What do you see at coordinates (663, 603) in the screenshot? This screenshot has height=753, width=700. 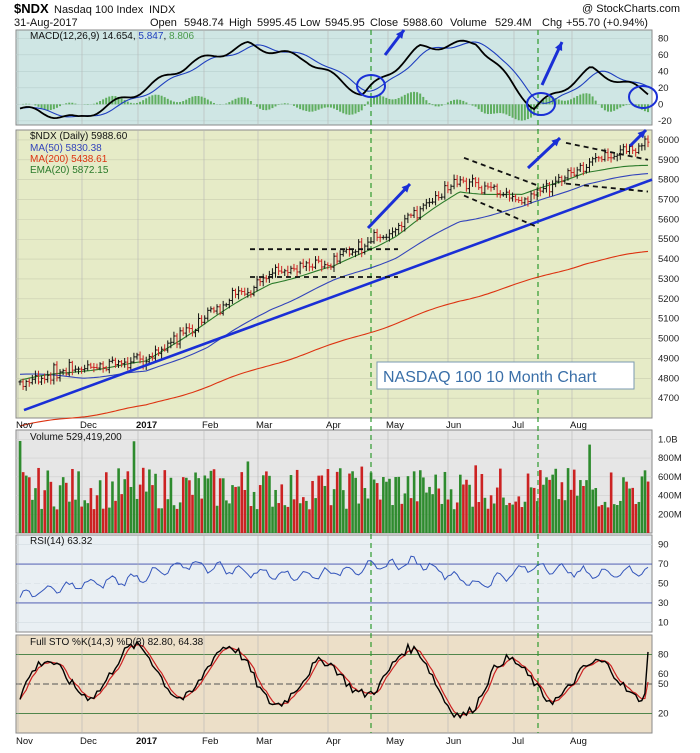 I see `rsi-y-tick: 30` at bounding box center [663, 603].